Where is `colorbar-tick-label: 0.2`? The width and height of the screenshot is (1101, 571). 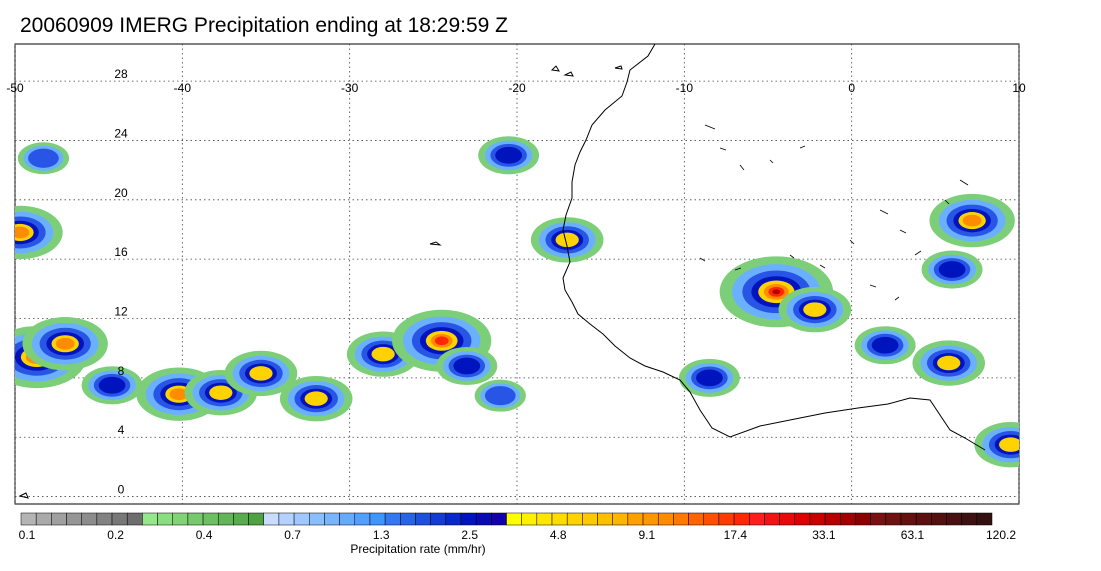
colorbar-tick-label: 0.2 is located at coordinates (115, 535).